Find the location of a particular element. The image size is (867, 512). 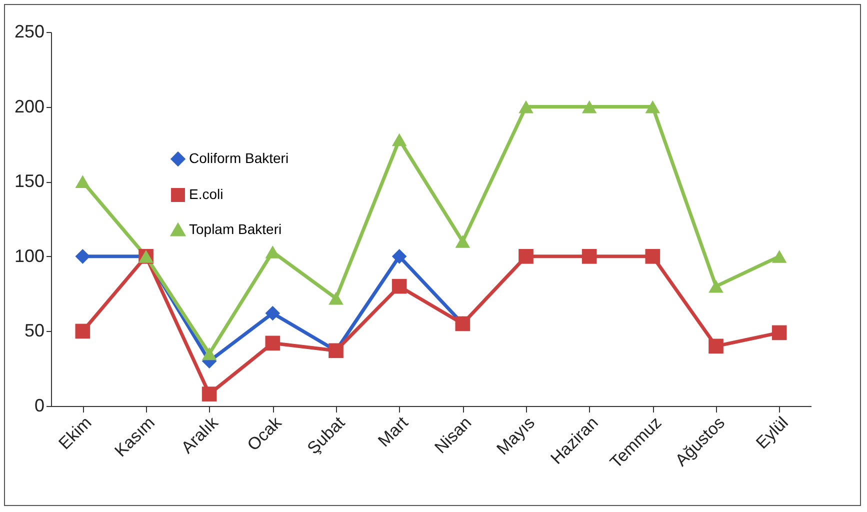

y-tick-label: 200 is located at coordinates (29, 106).